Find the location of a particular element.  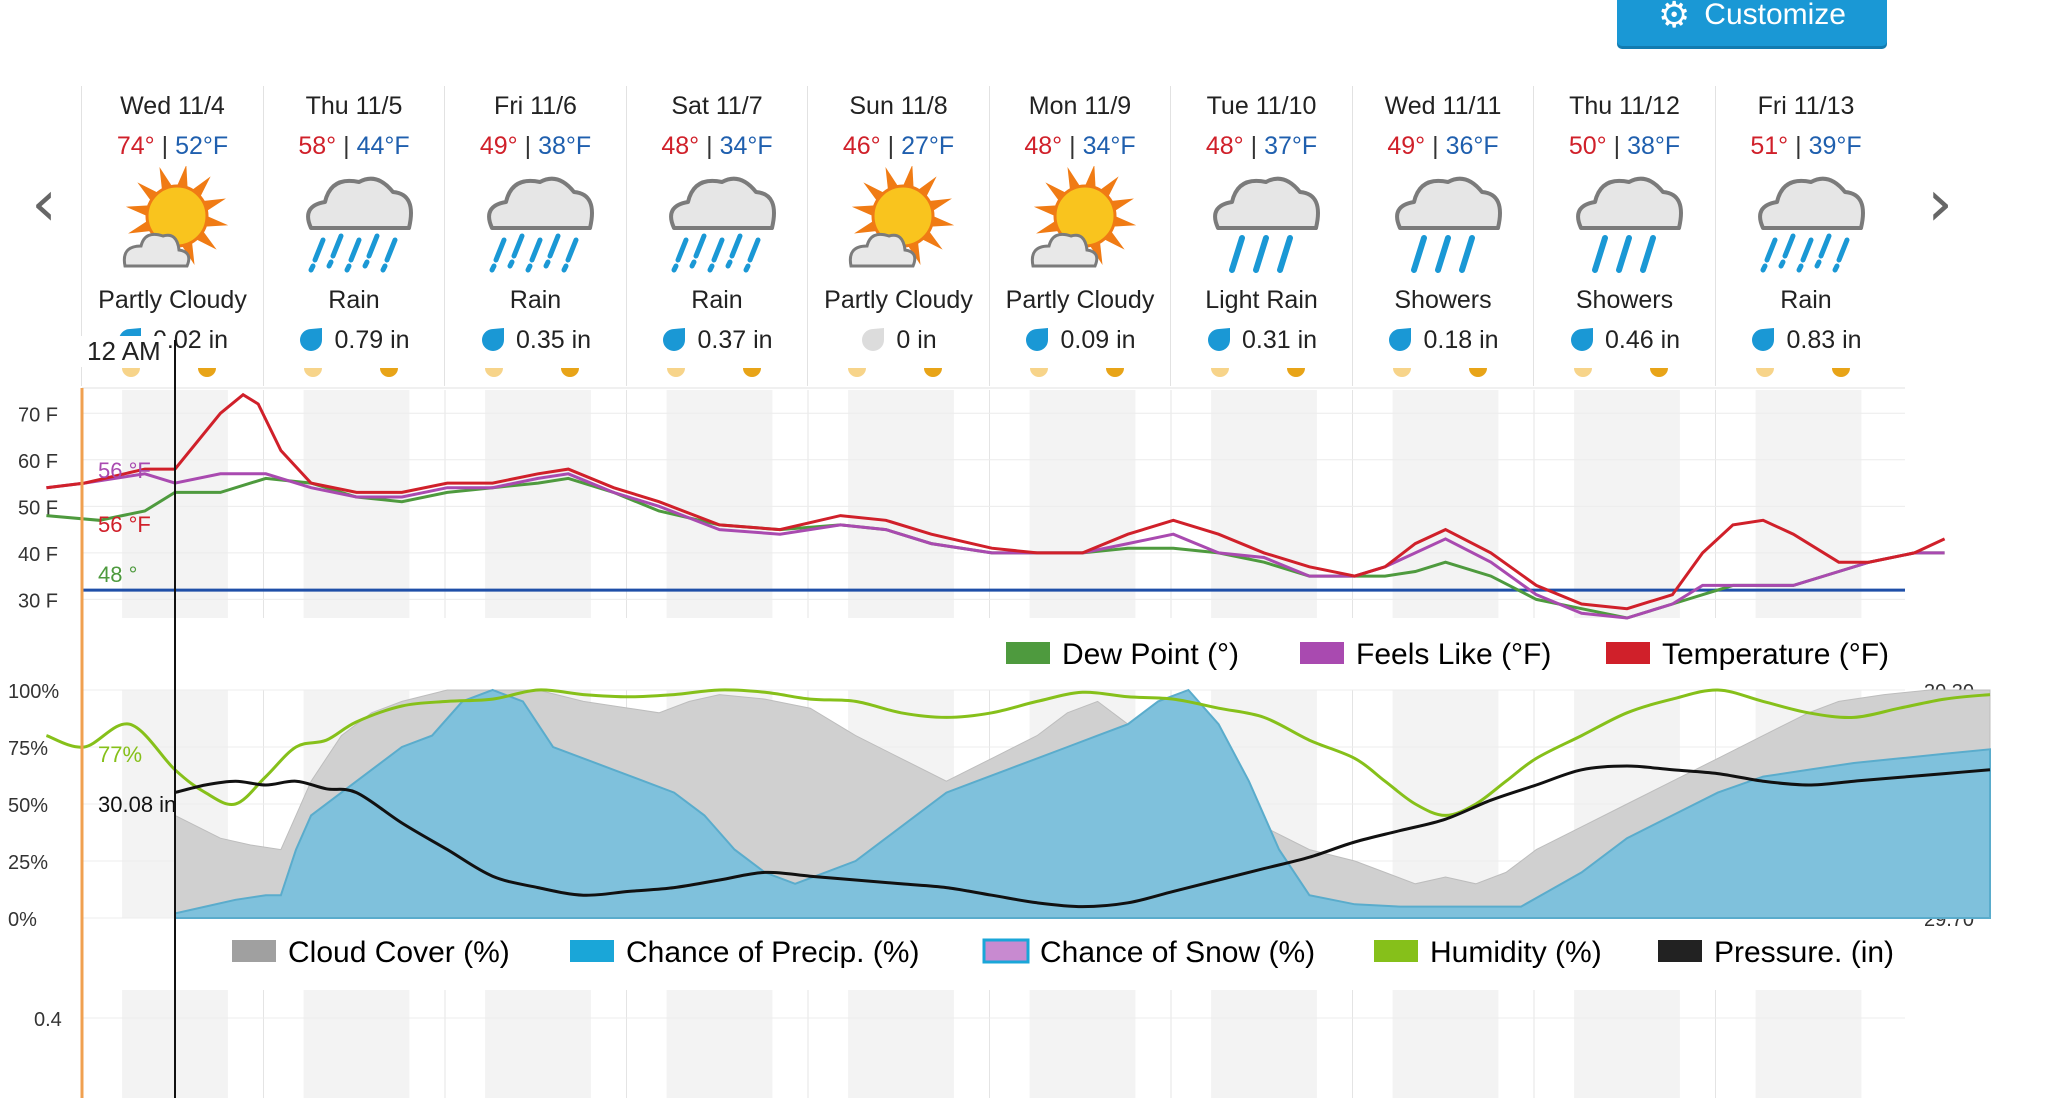

day-condition: Light Rain is located at coordinates (1261, 300).